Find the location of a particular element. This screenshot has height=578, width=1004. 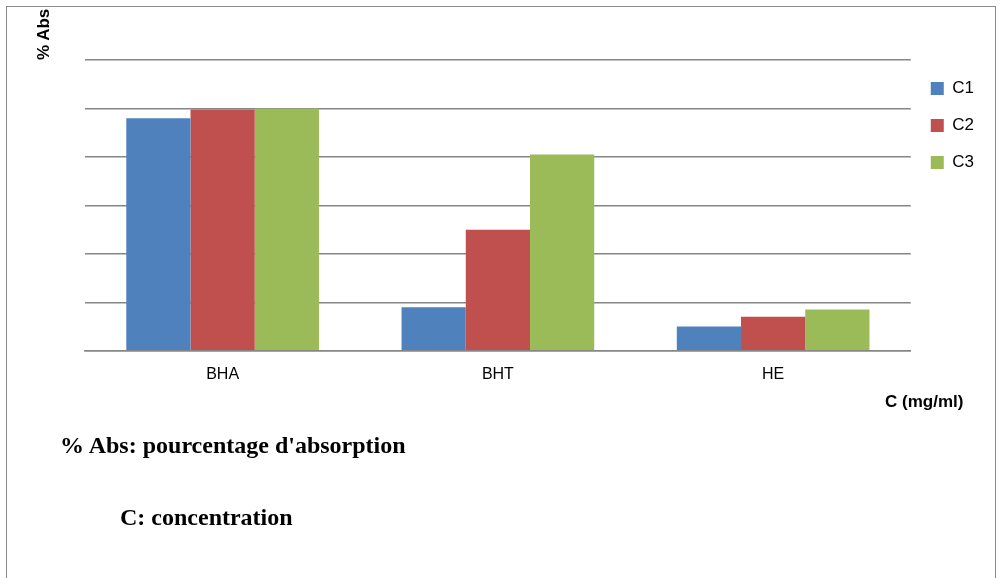

y-axis-title: % Abs is located at coordinates (44, 34).